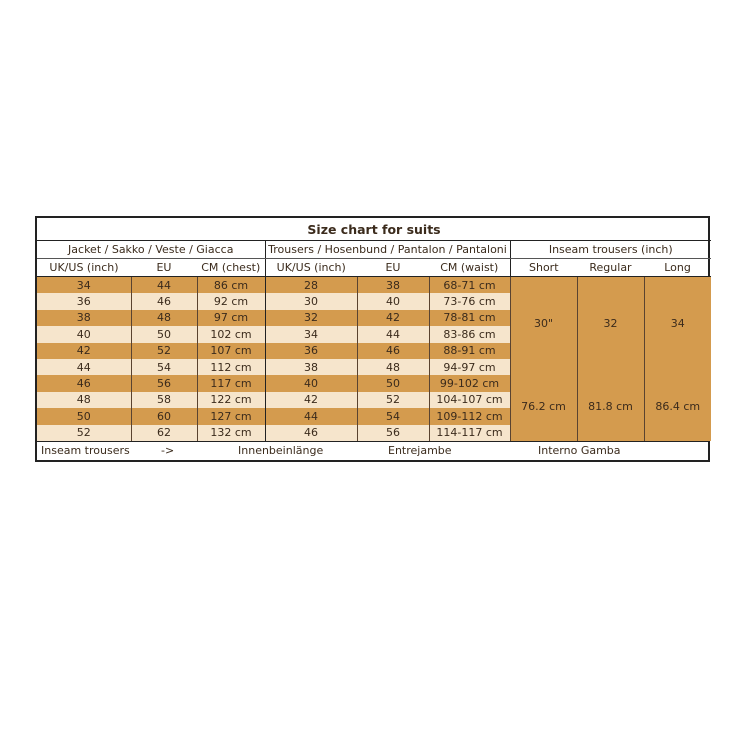 The height and width of the screenshot is (741, 740). Describe the element at coordinates (678, 267) in the screenshot. I see `col-header: Long` at that location.